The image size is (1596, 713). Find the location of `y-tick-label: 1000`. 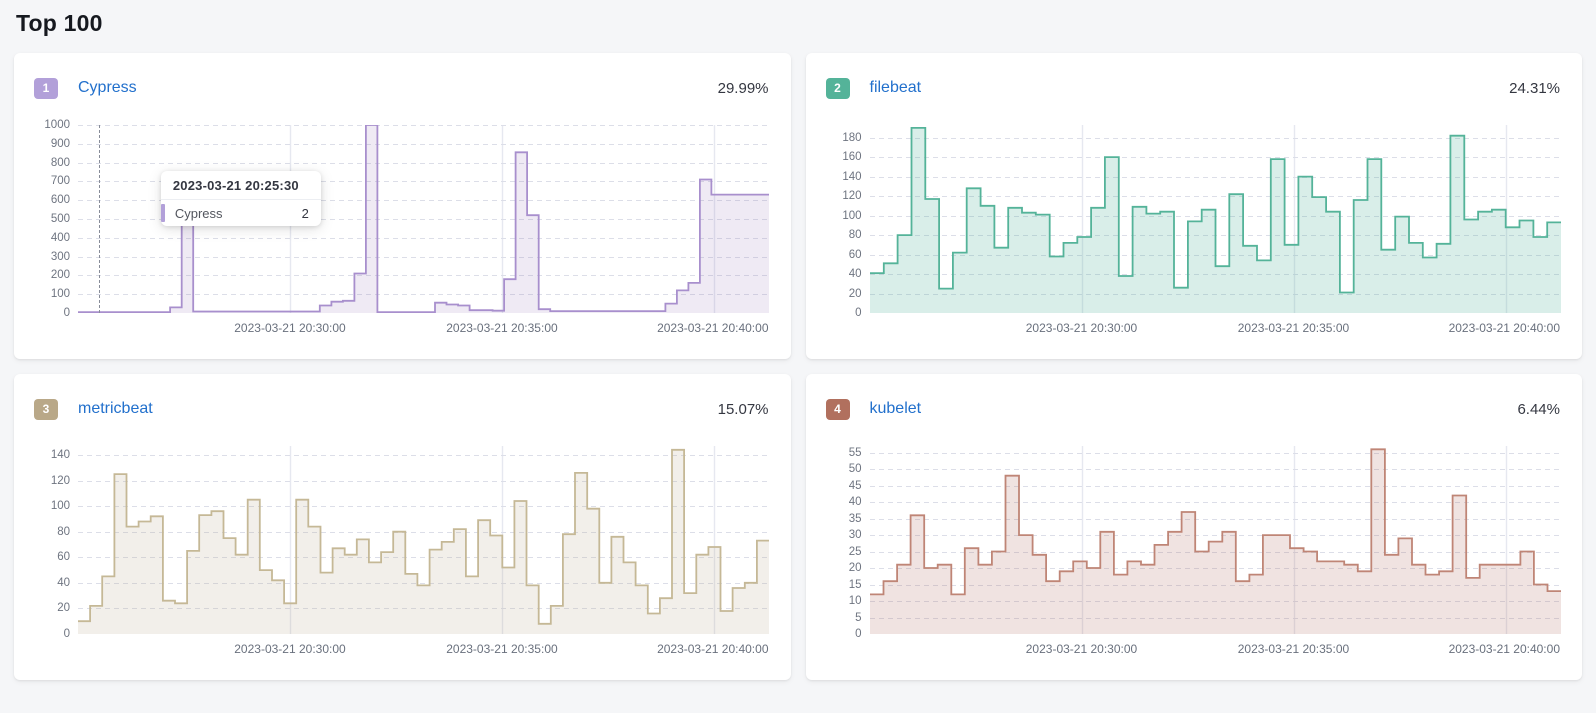

y-tick-label: 1000 is located at coordinates (57, 125).